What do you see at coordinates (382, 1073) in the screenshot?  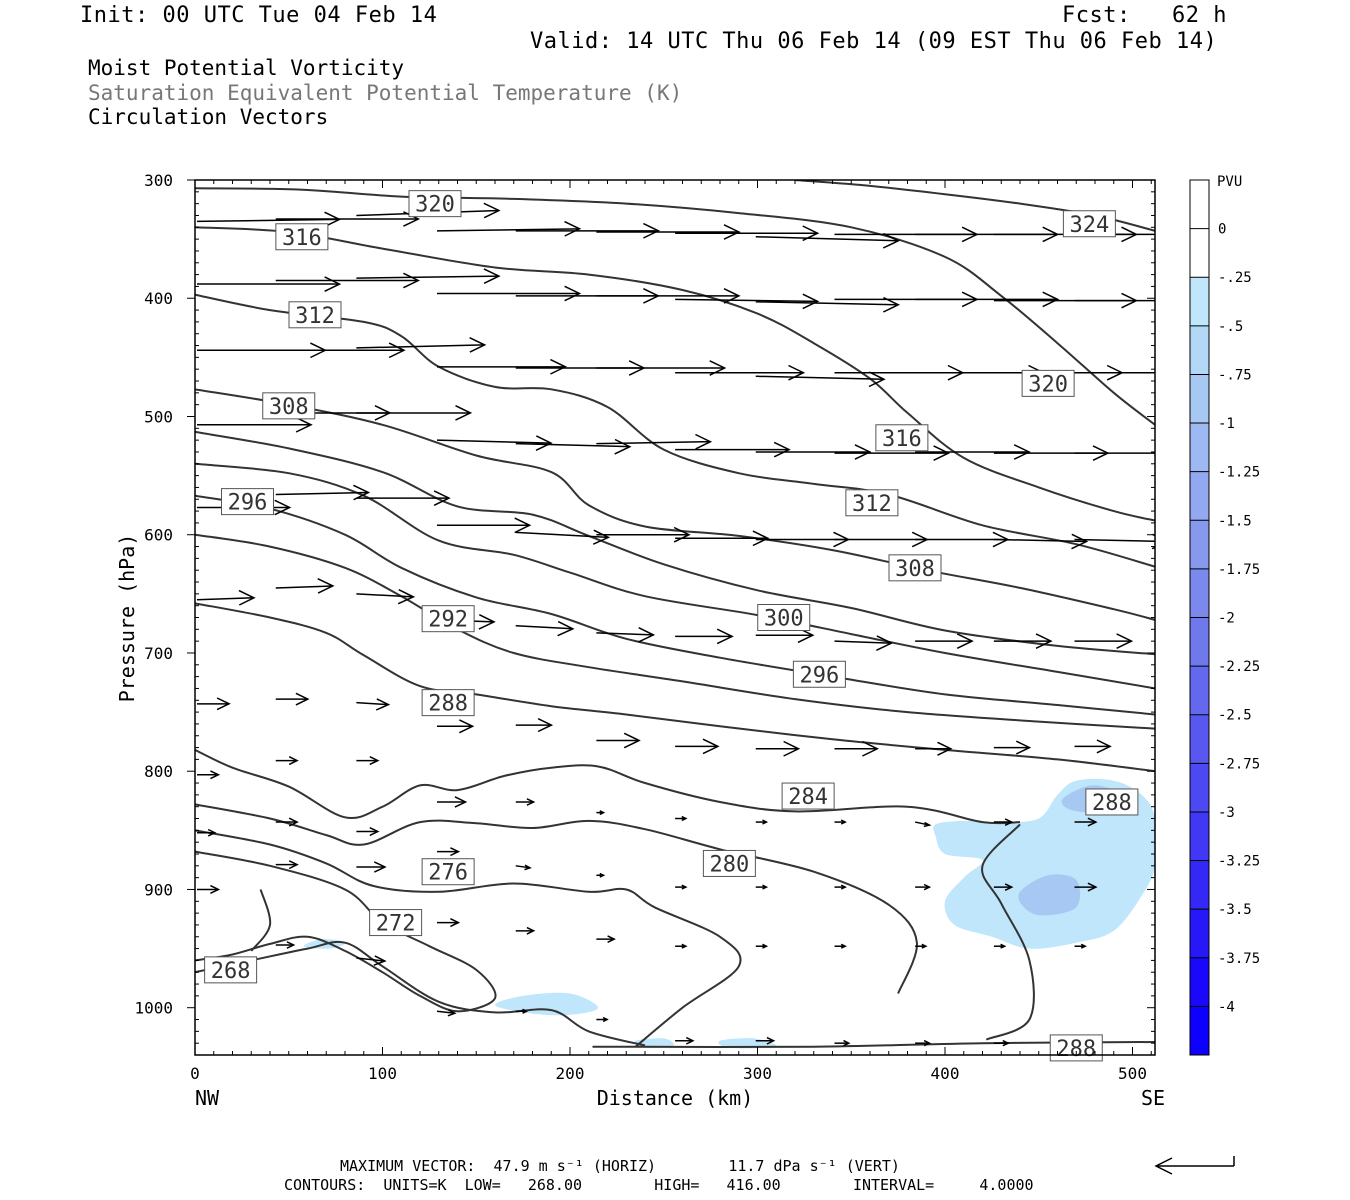 I see `x-tick-label: 100` at bounding box center [382, 1073].